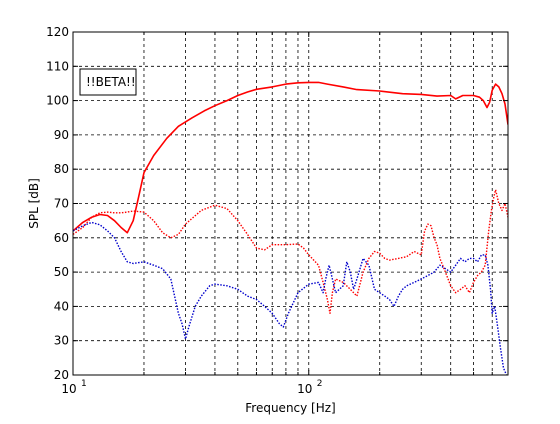  What do you see at coordinates (111, 82) in the screenshot?
I see `annotation-text: !!BETA!!` at bounding box center [111, 82].